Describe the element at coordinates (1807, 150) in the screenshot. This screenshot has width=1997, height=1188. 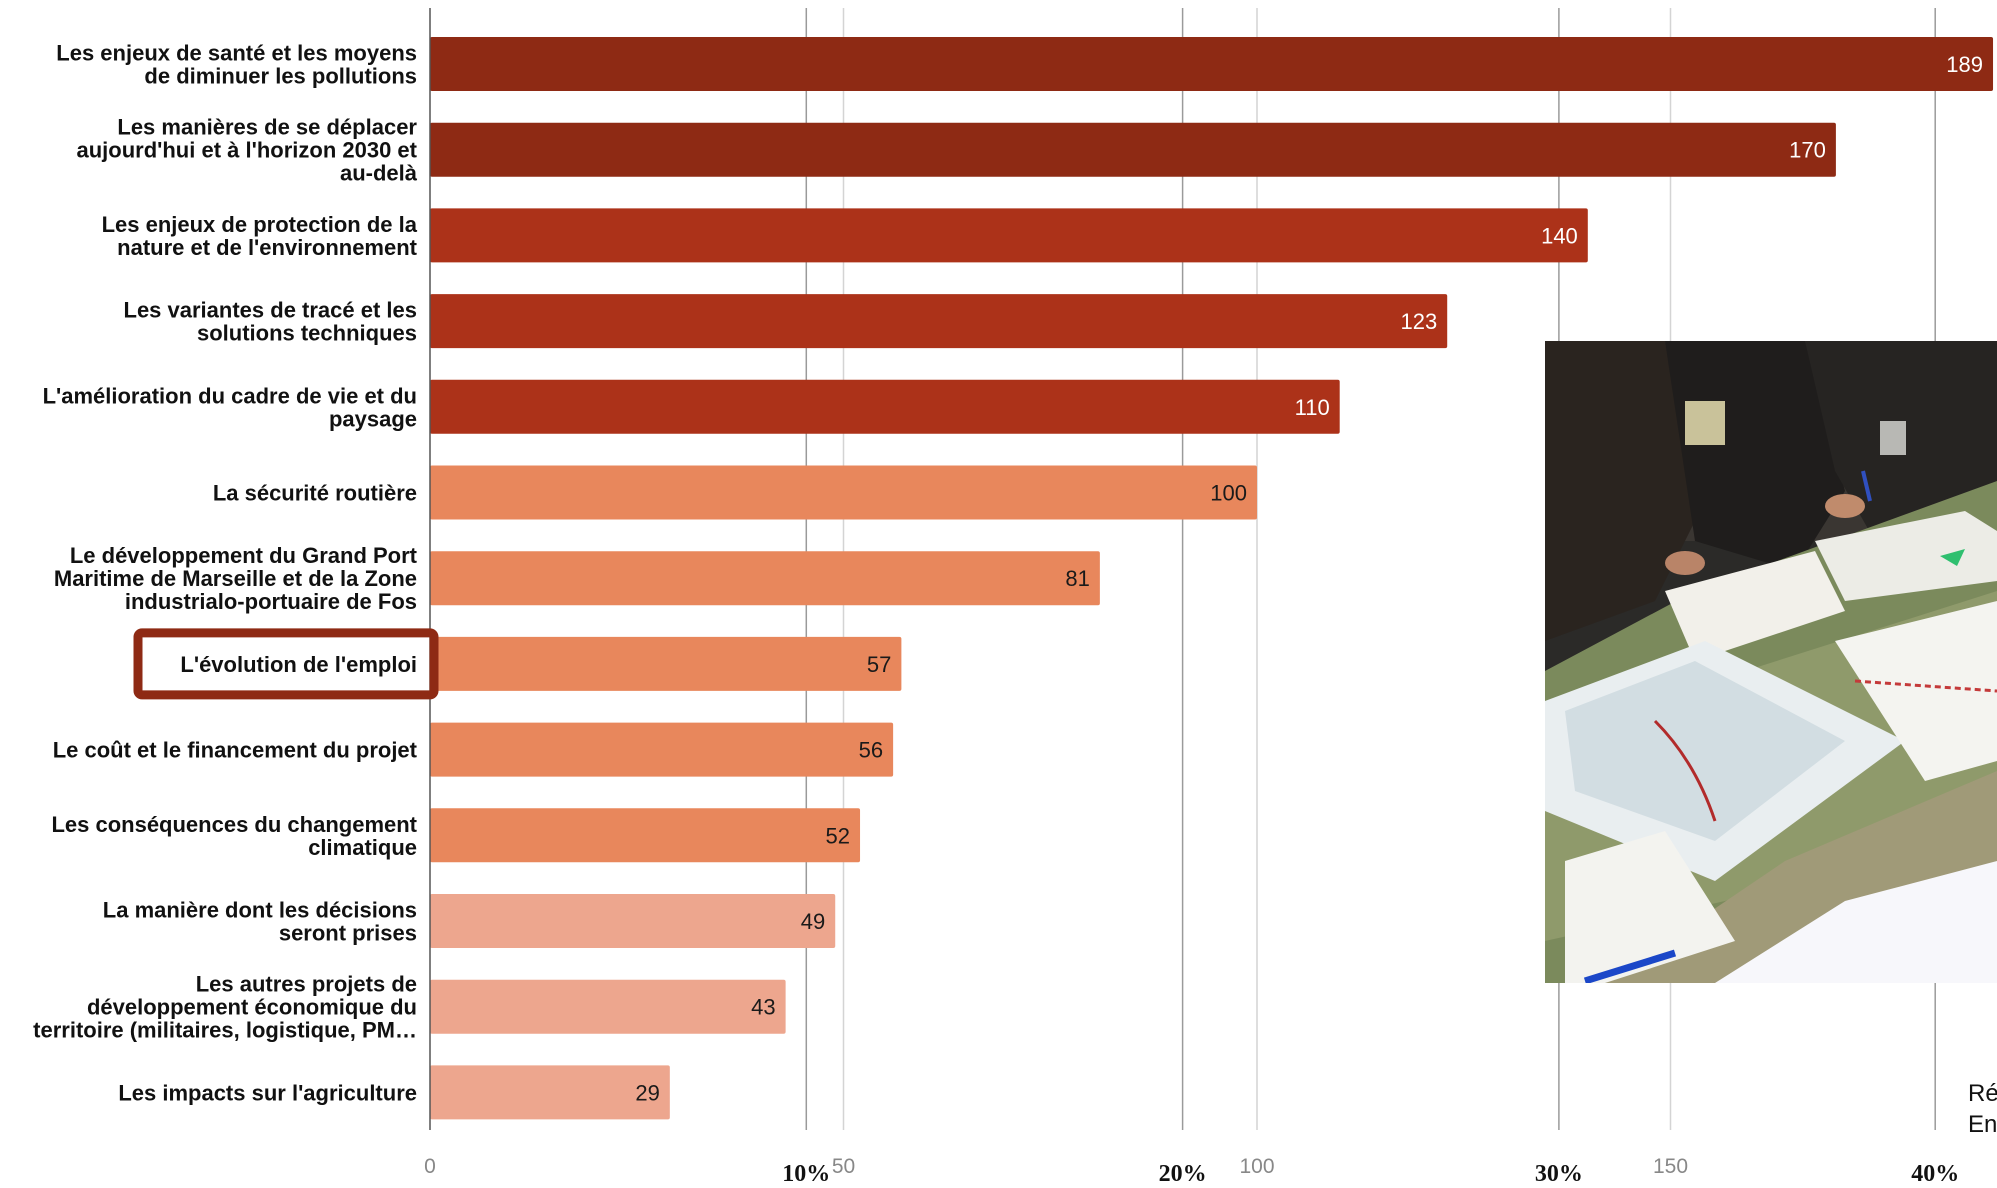
I see `bar-value-label: 170` at that location.